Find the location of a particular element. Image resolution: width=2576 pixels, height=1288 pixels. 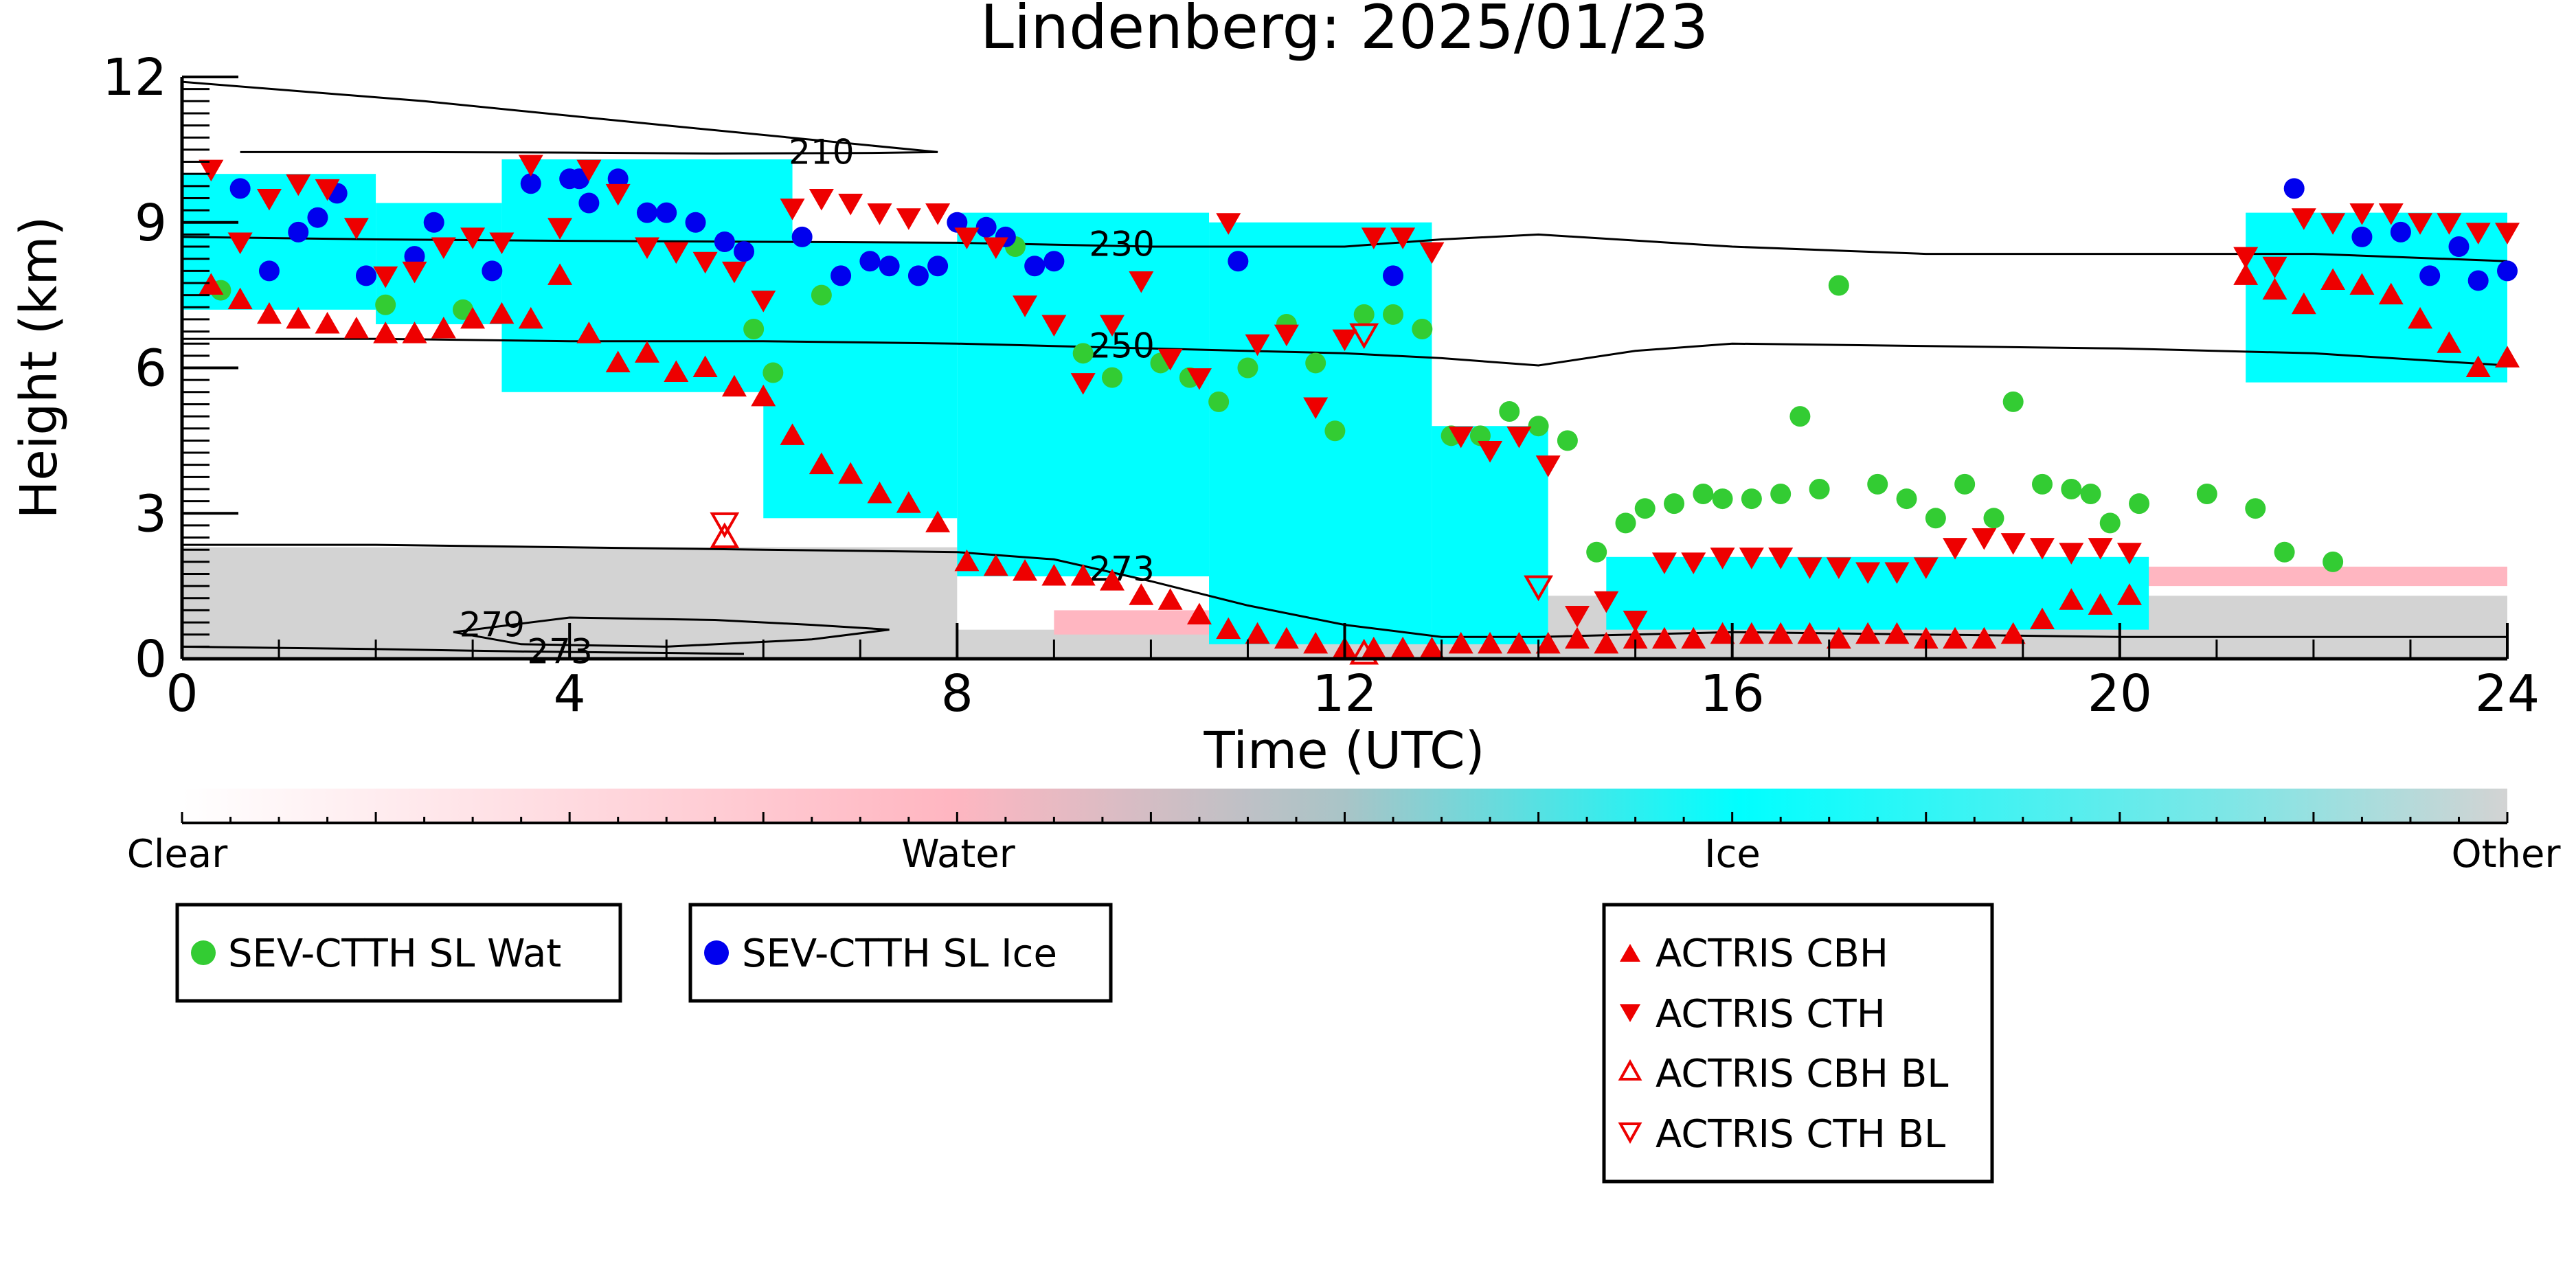

legend-label-cth-bl: ACTRIS CTH BL is located at coordinates (1800, 1134).